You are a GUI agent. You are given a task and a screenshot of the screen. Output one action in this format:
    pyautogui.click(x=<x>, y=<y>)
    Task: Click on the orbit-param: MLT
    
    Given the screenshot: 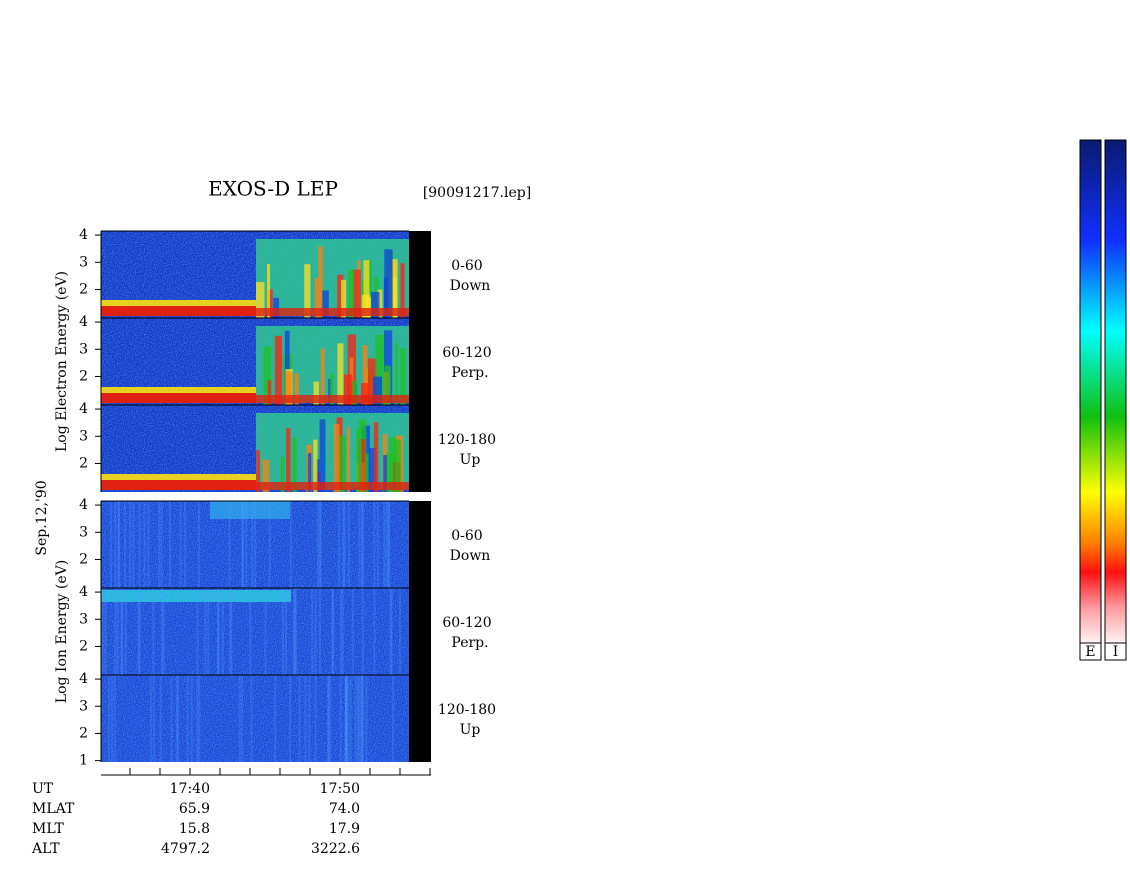 What is the action you would take?
    pyautogui.click(x=48, y=829)
    